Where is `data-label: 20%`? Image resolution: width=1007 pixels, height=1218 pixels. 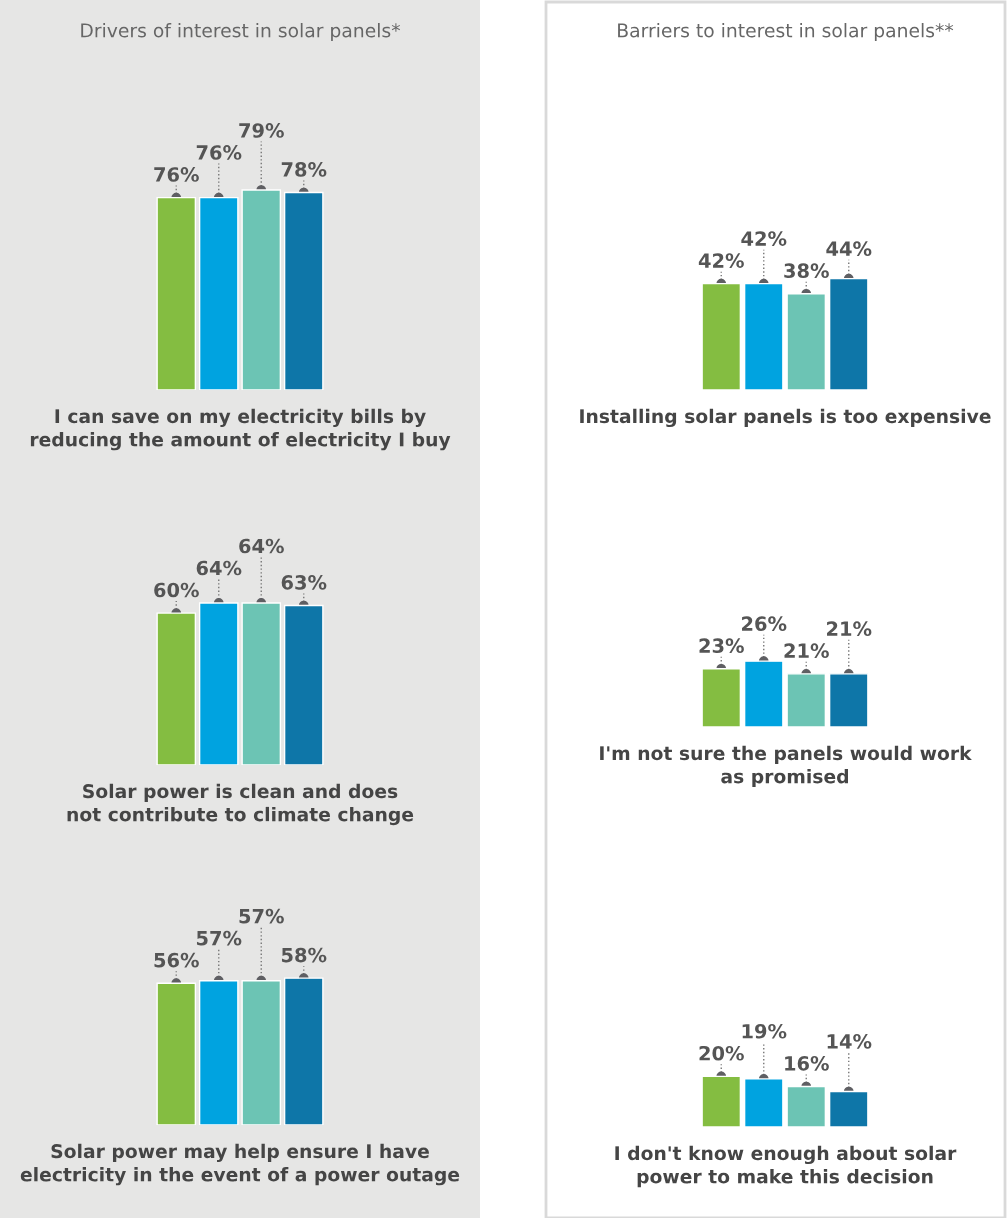
data-label: 20% is located at coordinates (721, 1053).